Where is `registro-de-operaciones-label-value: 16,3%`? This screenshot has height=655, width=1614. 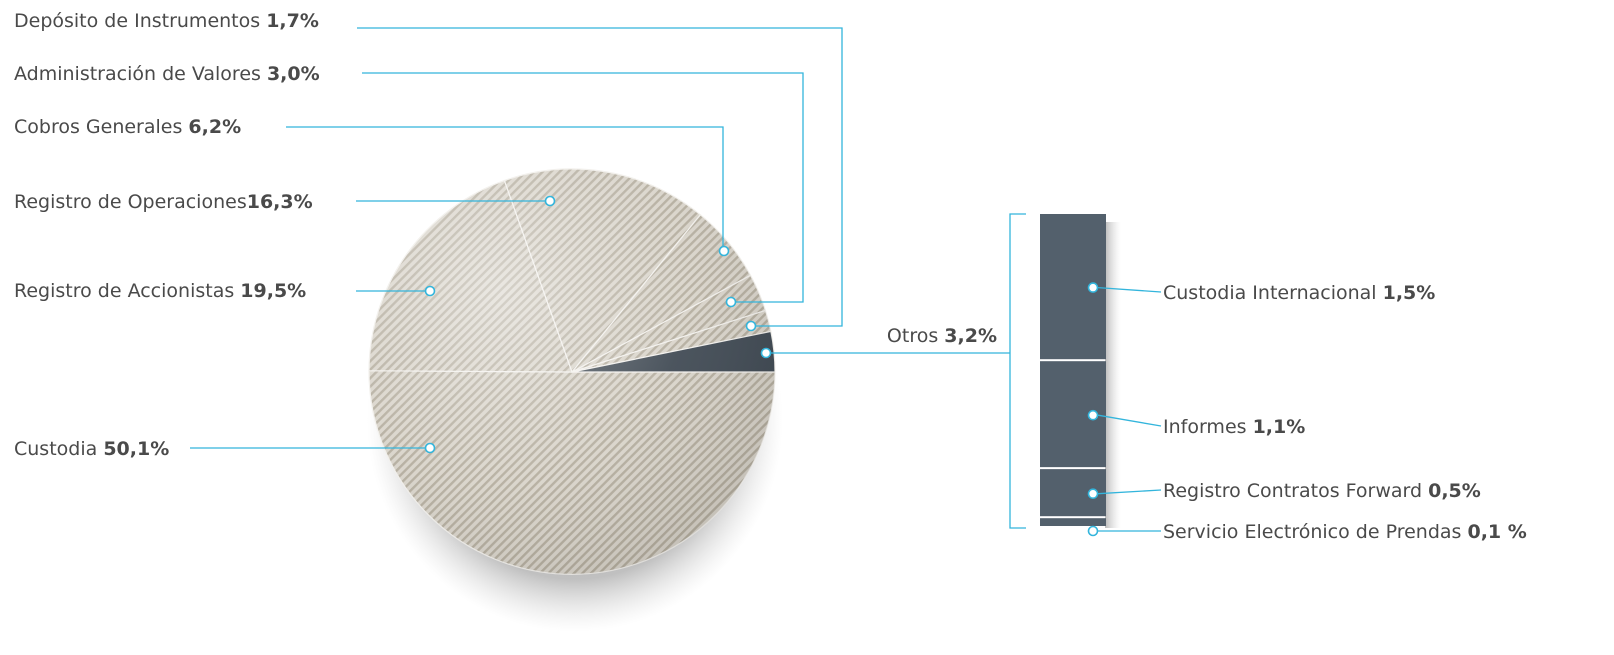 registro-de-operaciones-label-value: 16,3% is located at coordinates (280, 202).